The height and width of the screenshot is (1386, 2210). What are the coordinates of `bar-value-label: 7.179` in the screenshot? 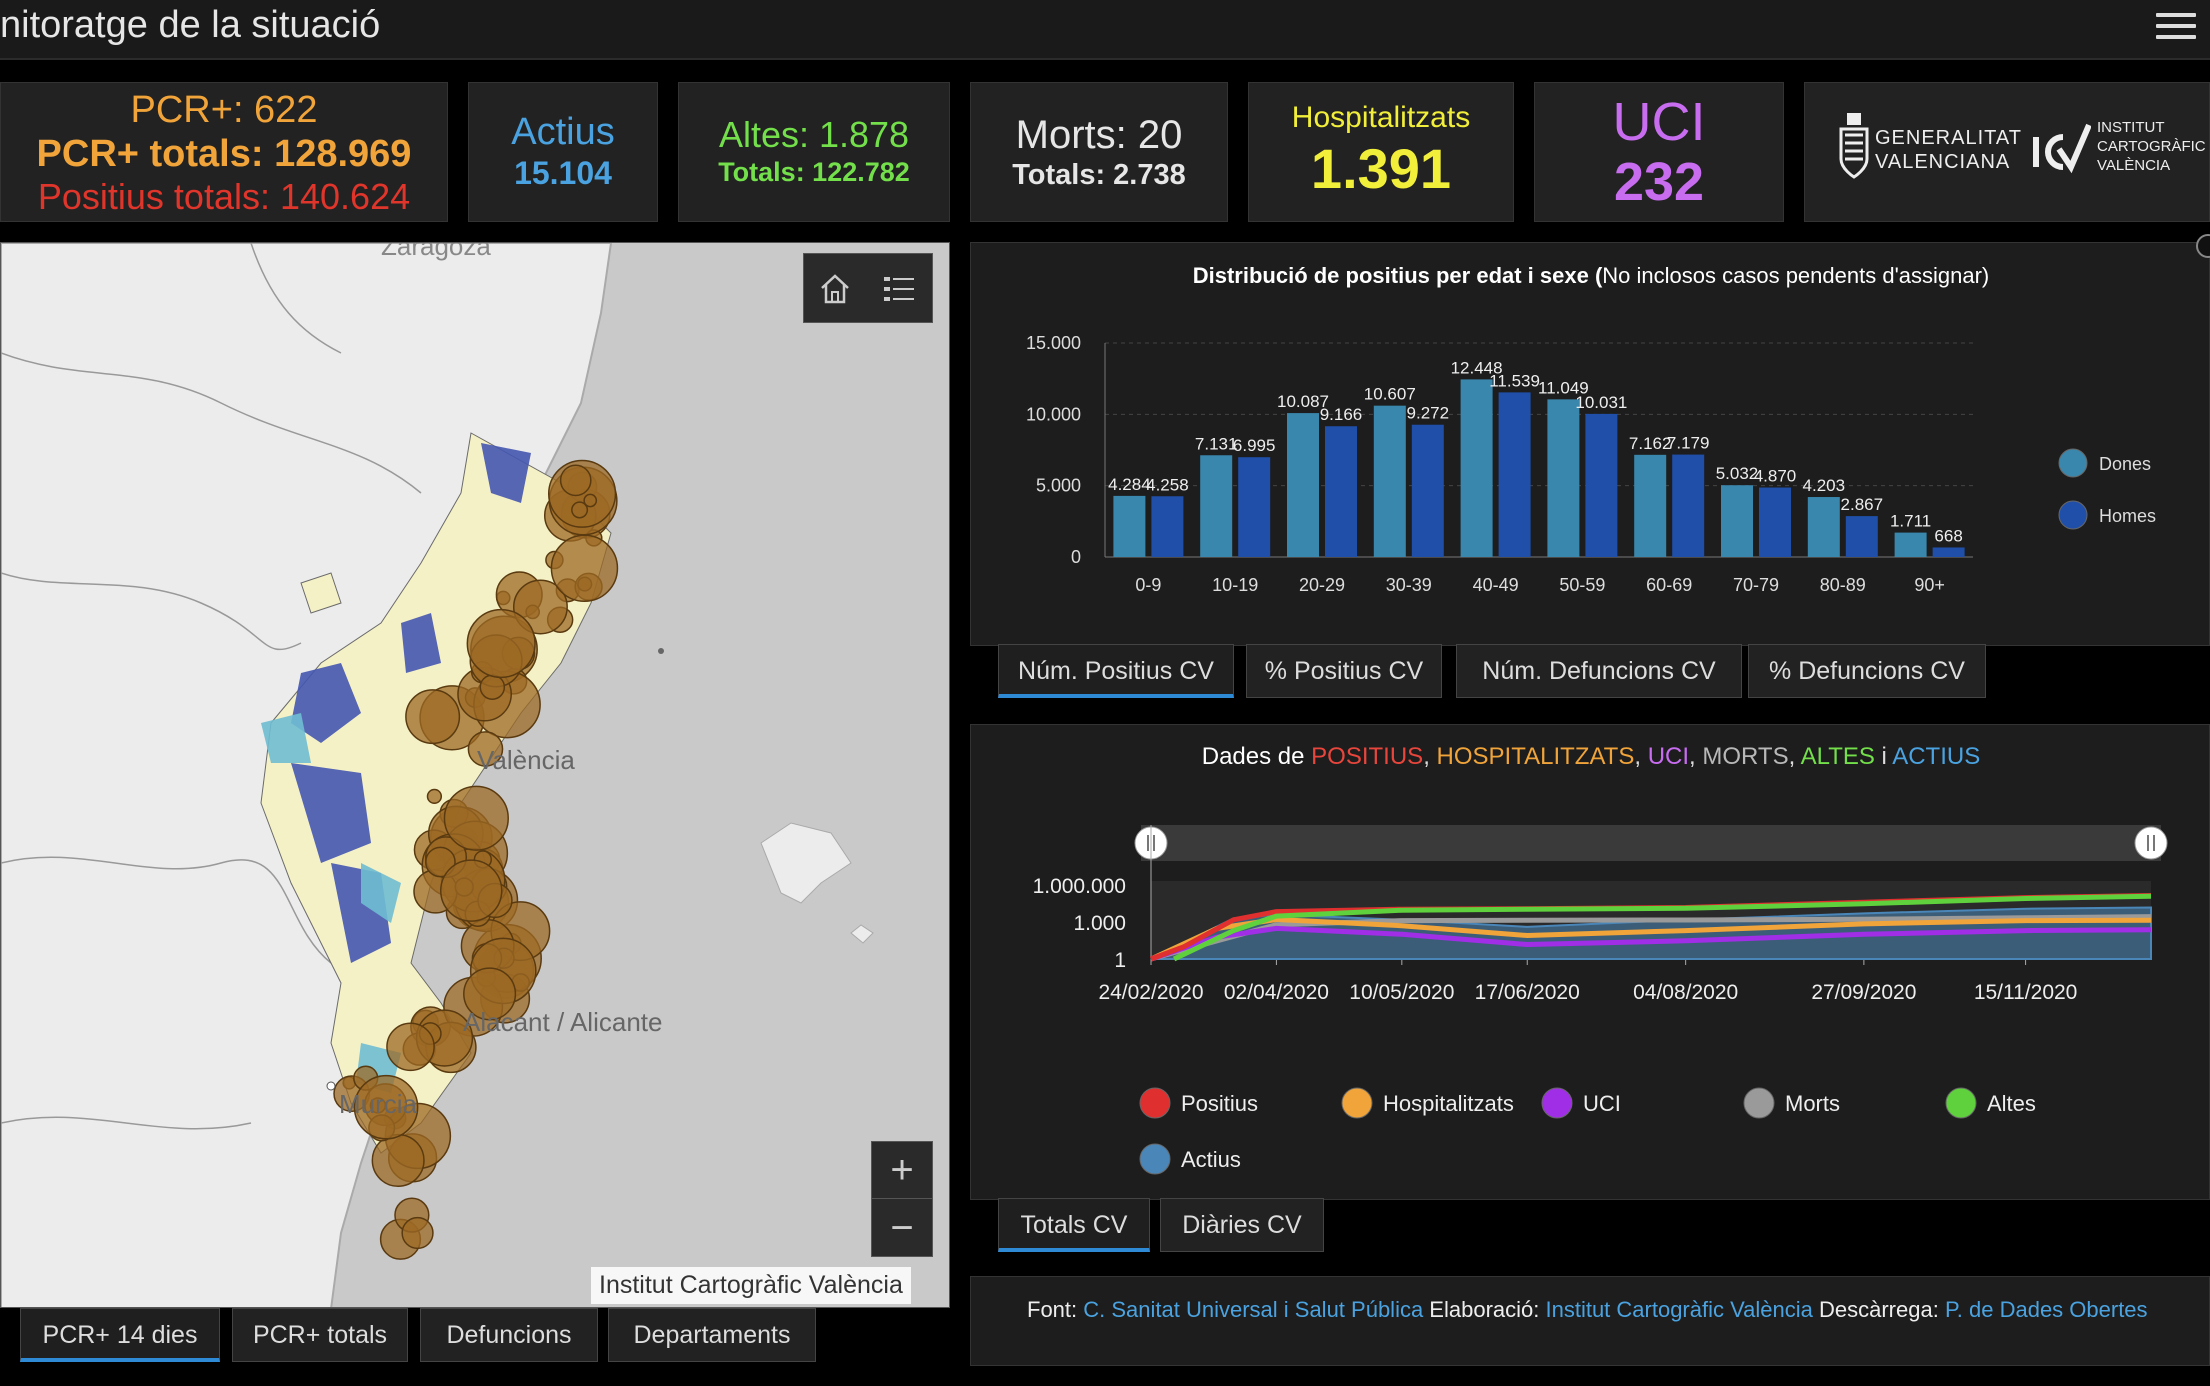 It's located at (1688, 443).